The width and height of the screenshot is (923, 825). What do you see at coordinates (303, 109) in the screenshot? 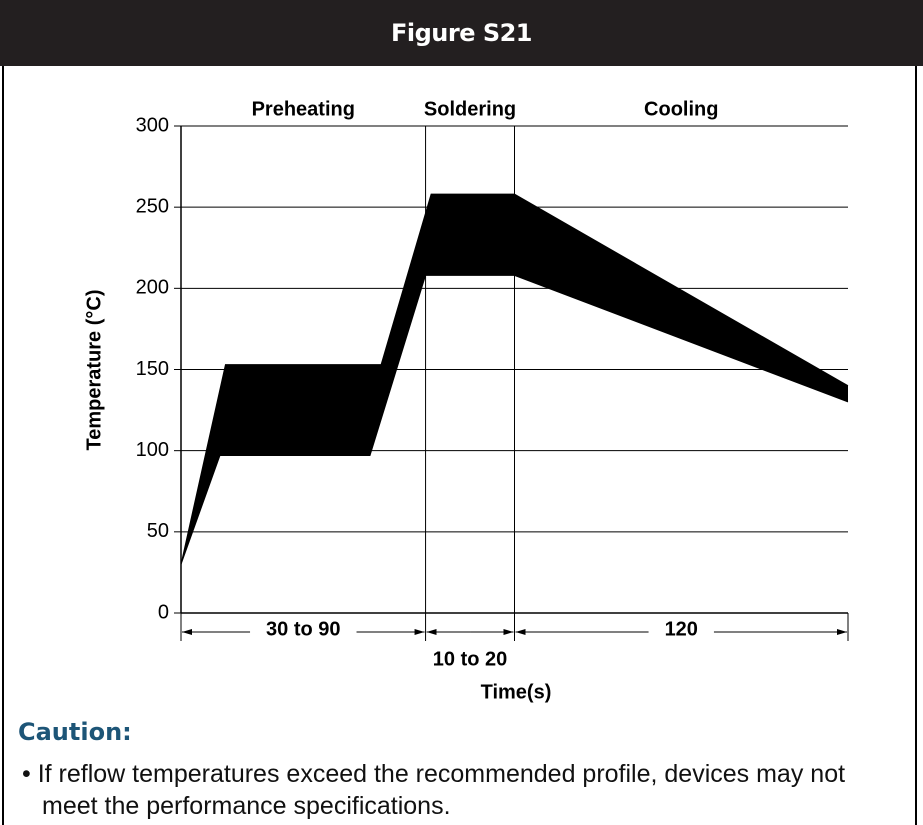
I see `region-label: Preheating` at bounding box center [303, 109].